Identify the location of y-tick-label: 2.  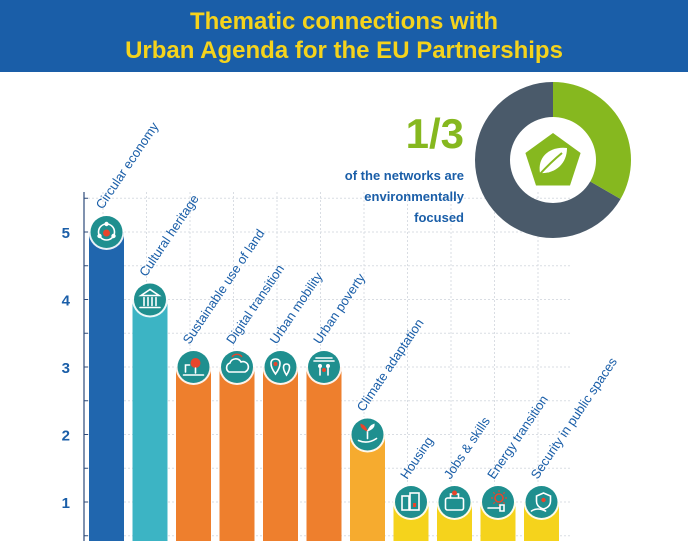
(66, 436).